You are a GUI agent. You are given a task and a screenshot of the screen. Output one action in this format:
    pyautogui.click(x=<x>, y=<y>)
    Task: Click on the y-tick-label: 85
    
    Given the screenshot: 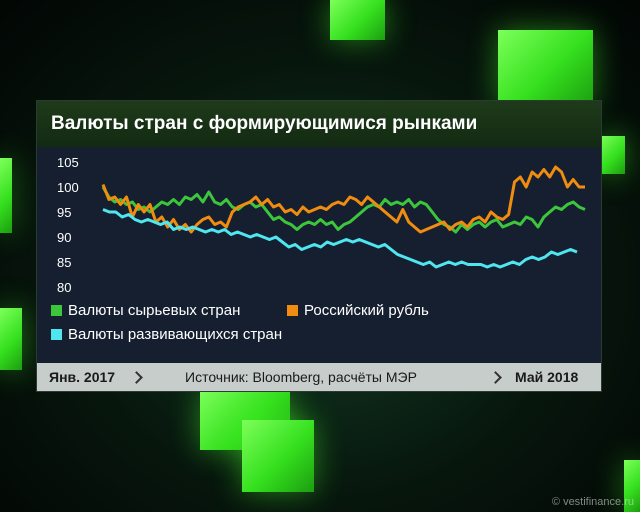 What is the action you would take?
    pyautogui.click(x=64, y=262)
    